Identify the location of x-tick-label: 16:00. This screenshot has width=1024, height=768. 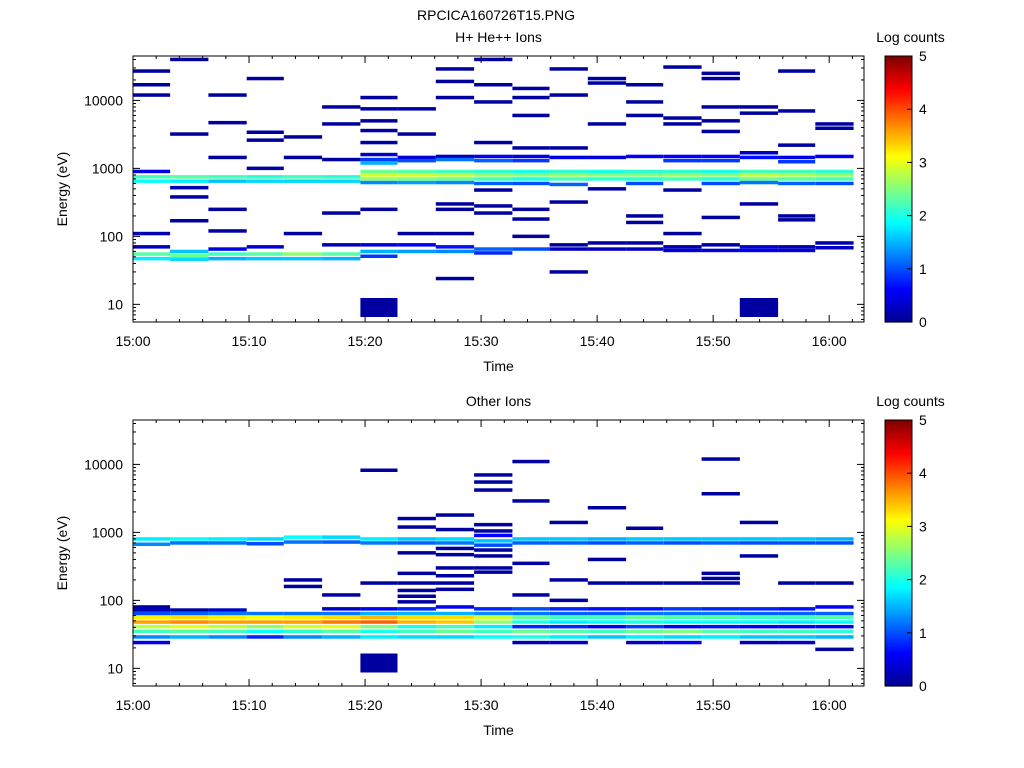
(829, 705).